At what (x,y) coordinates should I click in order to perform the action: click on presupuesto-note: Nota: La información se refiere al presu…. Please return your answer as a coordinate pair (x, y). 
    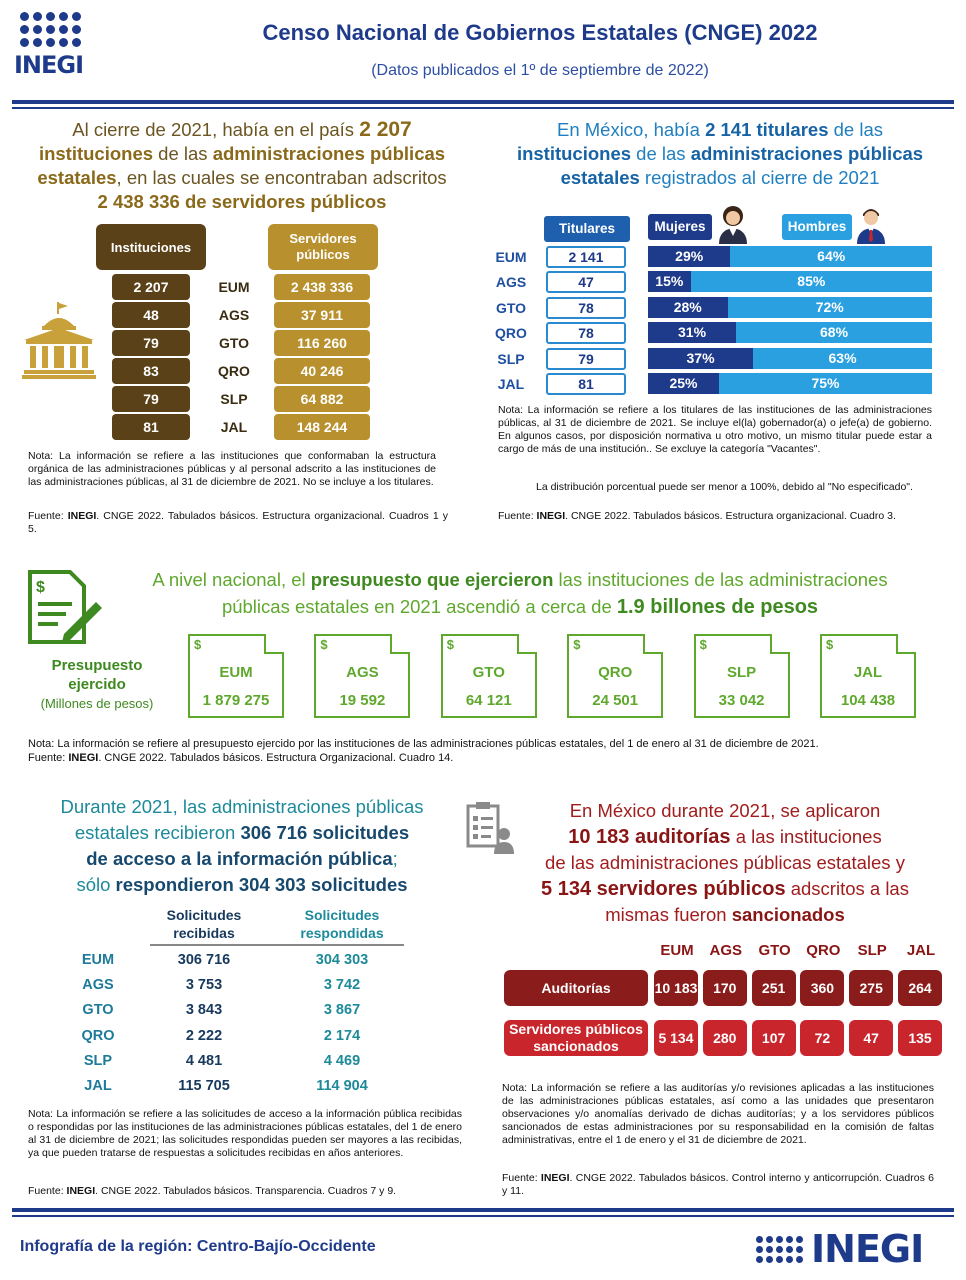
    Looking at the image, I should click on (423, 744).